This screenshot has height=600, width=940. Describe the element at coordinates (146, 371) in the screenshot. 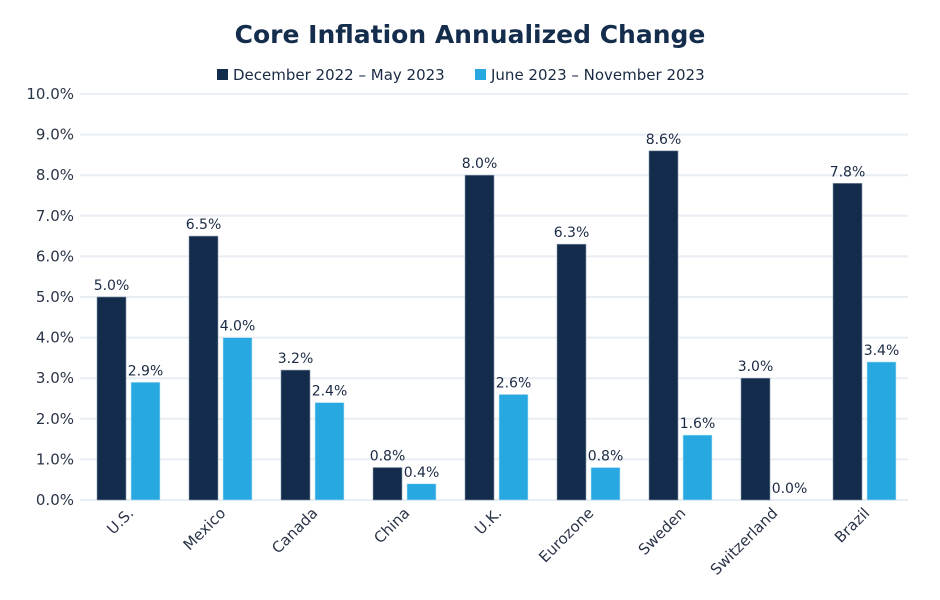

I see `data-label-series-2: 2.9%` at that location.